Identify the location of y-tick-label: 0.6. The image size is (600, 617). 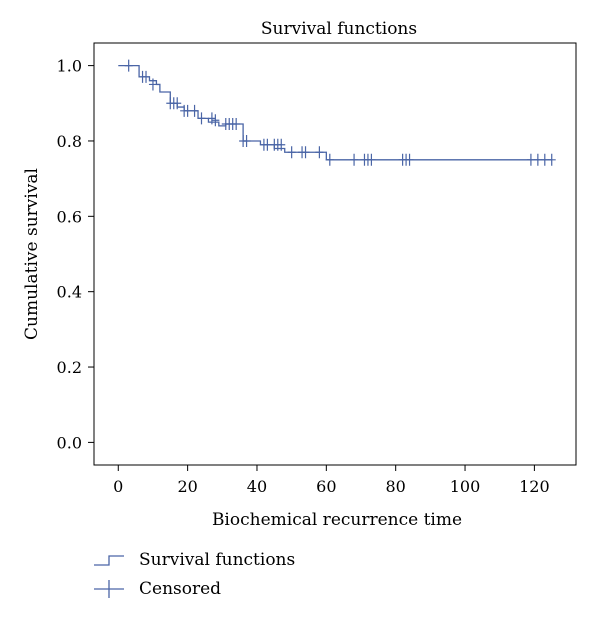
(69, 216).